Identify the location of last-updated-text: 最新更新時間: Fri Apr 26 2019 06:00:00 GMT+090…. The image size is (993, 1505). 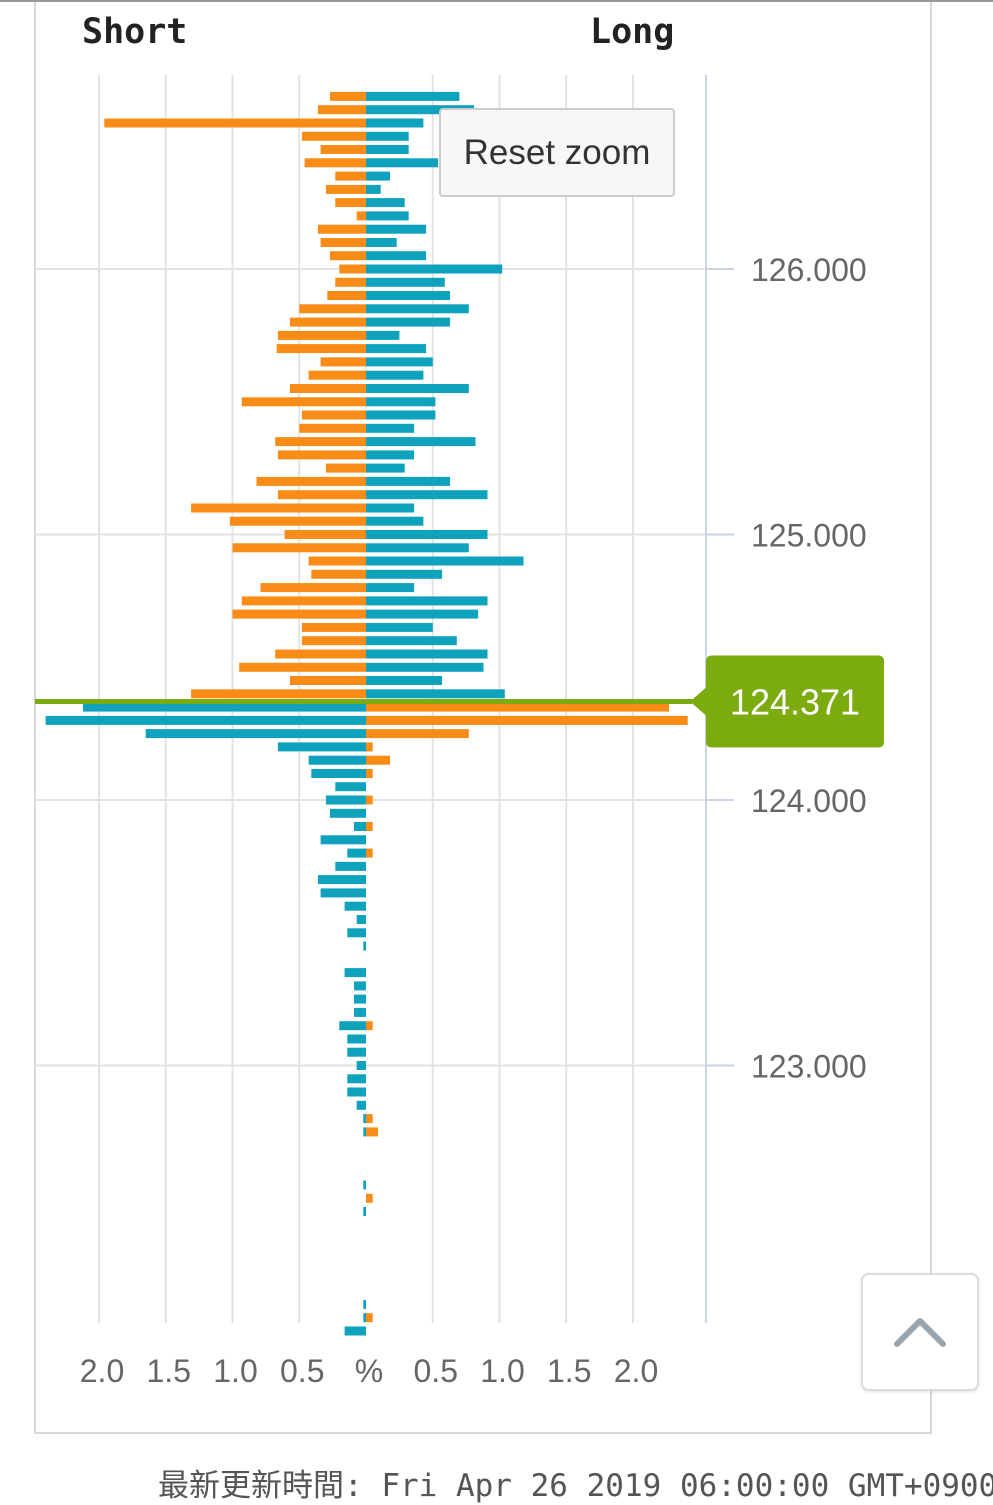
(575, 1486).